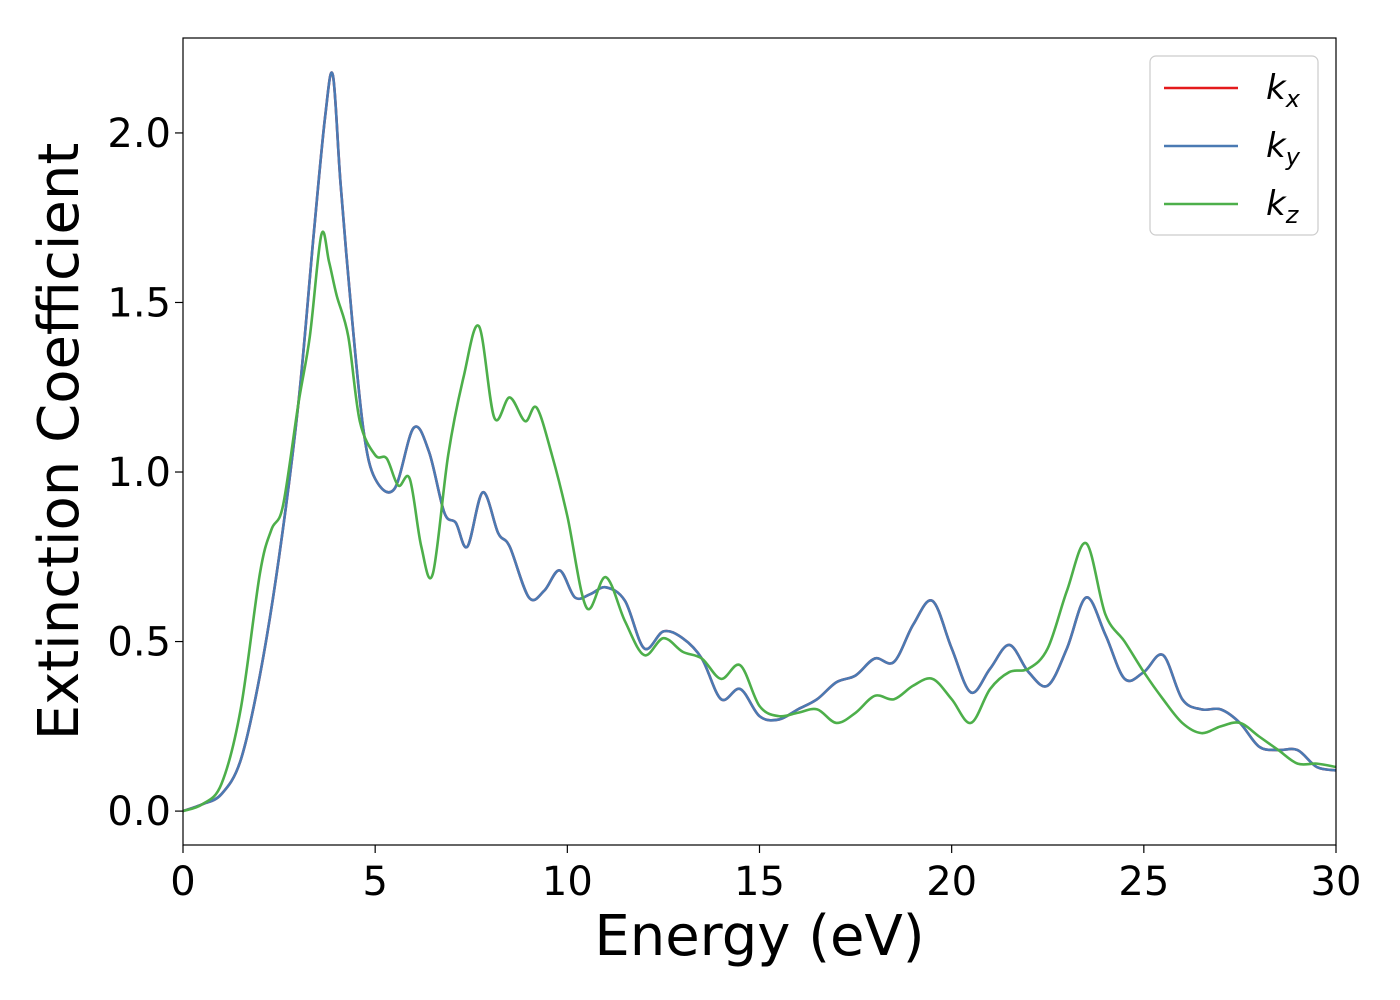 The width and height of the screenshot is (1400, 1000). Describe the element at coordinates (1283, 90) in the screenshot. I see `legend-label: kx` at that location.